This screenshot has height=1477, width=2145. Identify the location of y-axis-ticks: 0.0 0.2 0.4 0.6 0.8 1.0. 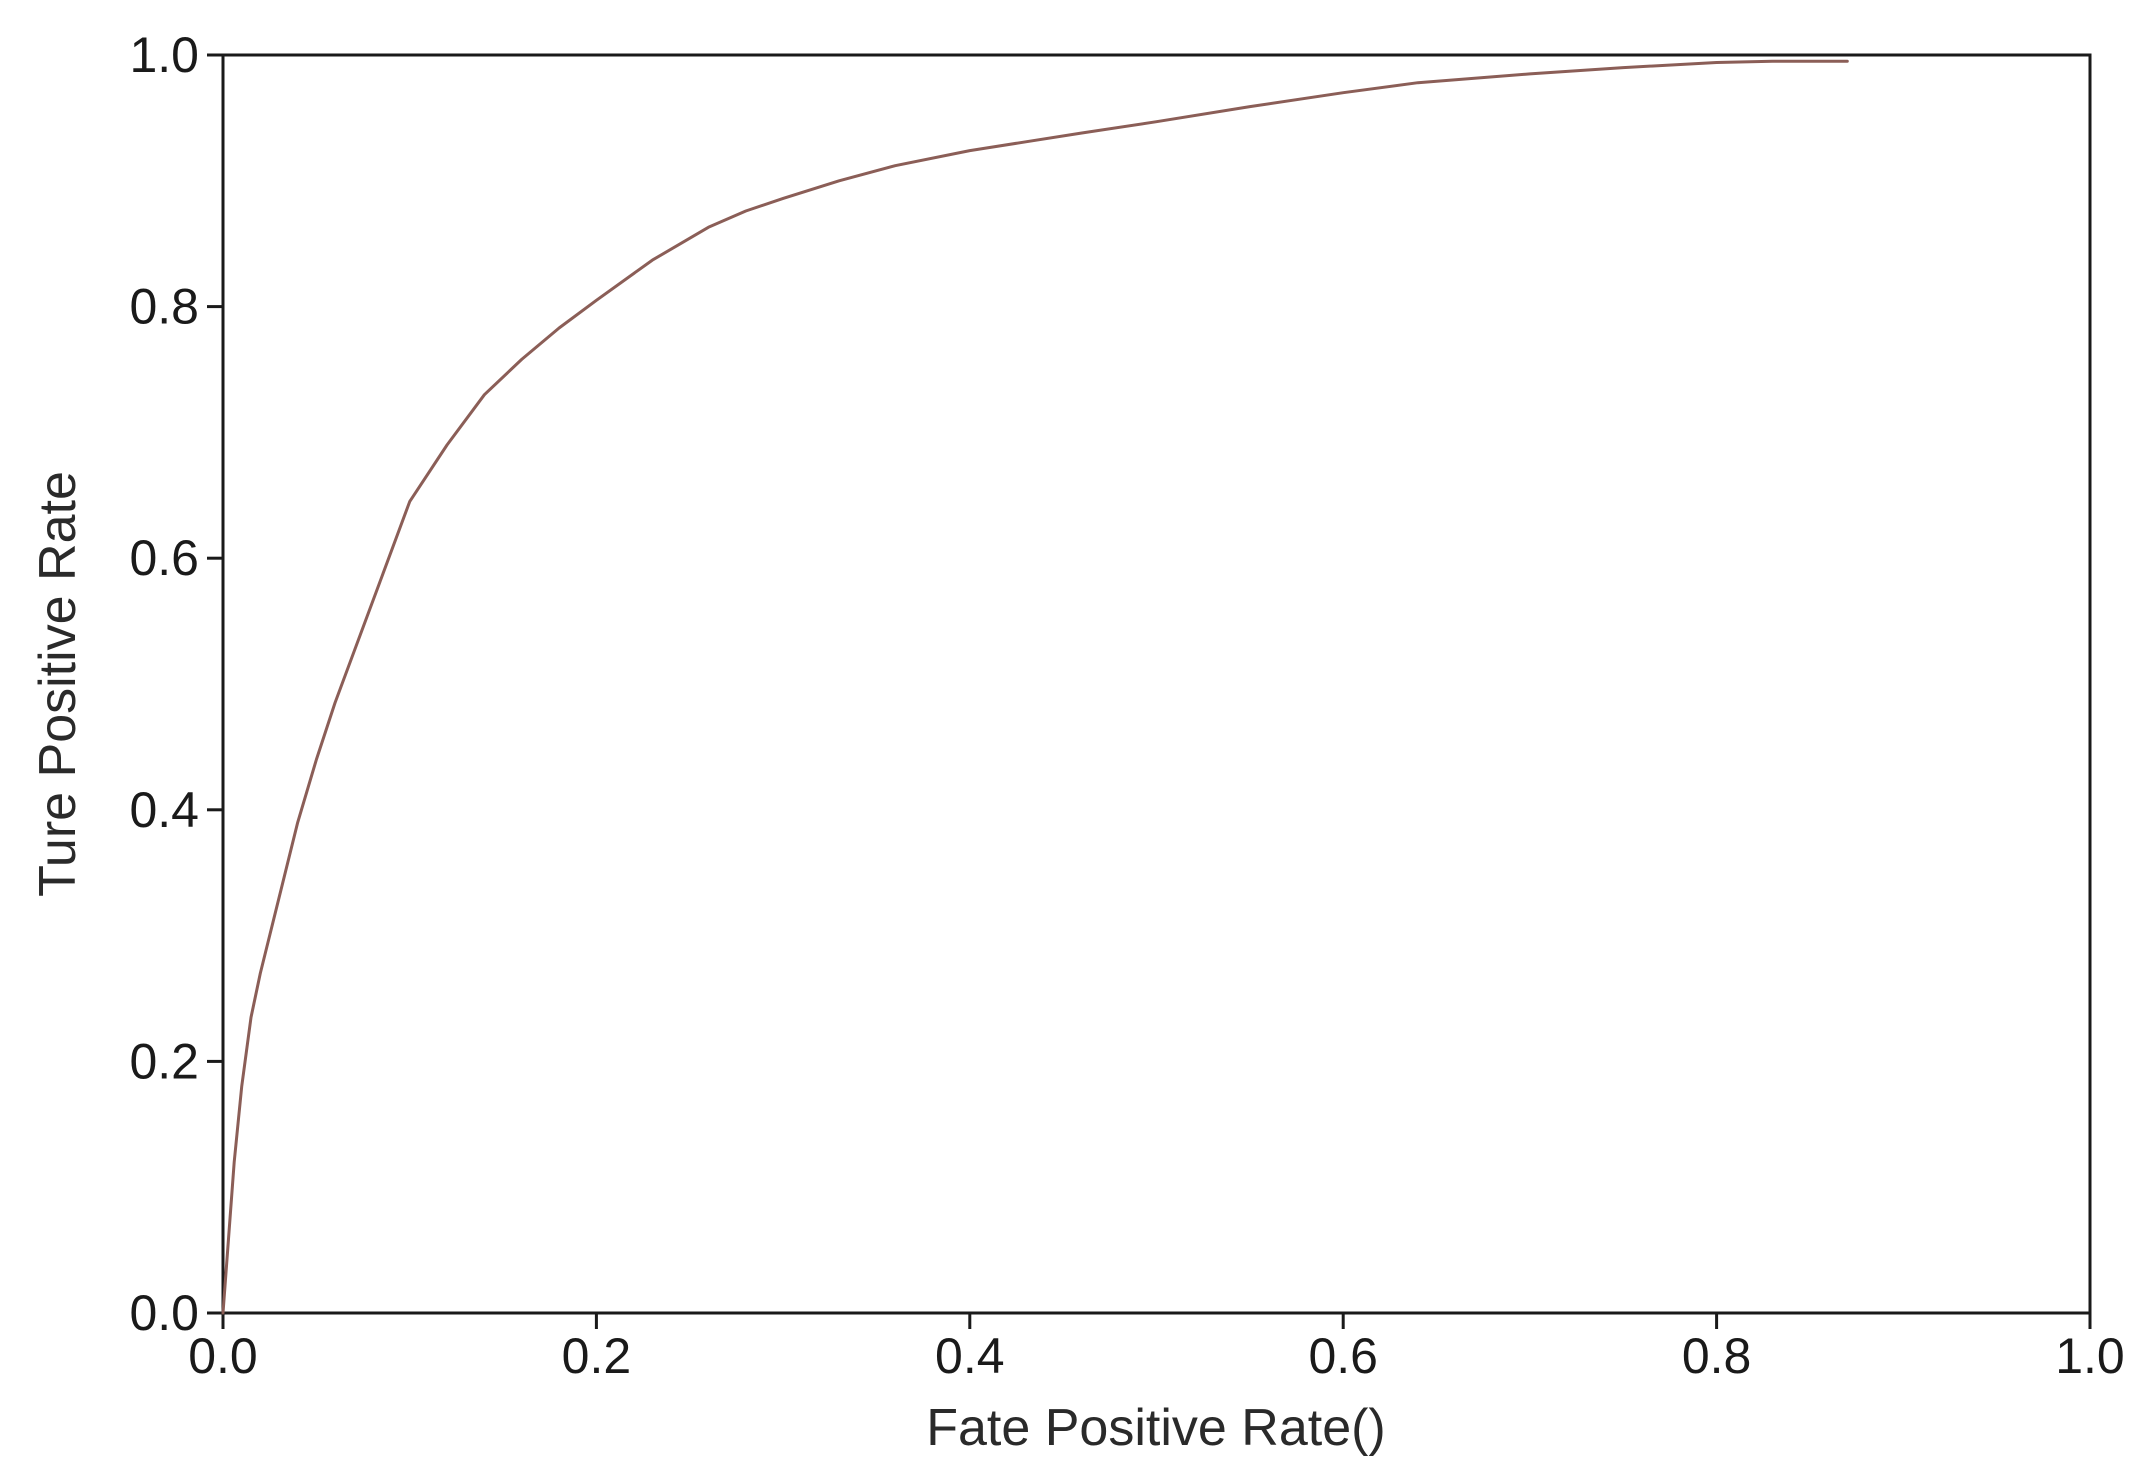
(176, 684).